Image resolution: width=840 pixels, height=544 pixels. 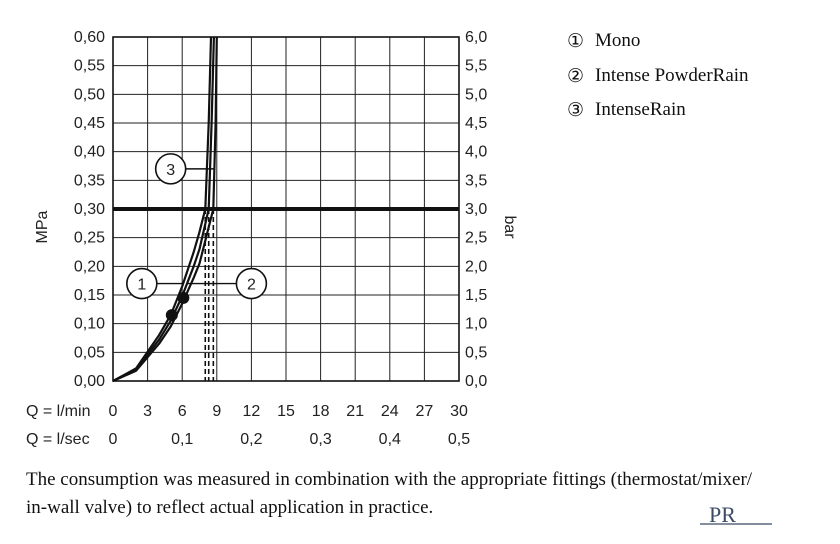 I want to click on y-tick-label-right: 4,0, so click(x=476, y=152).